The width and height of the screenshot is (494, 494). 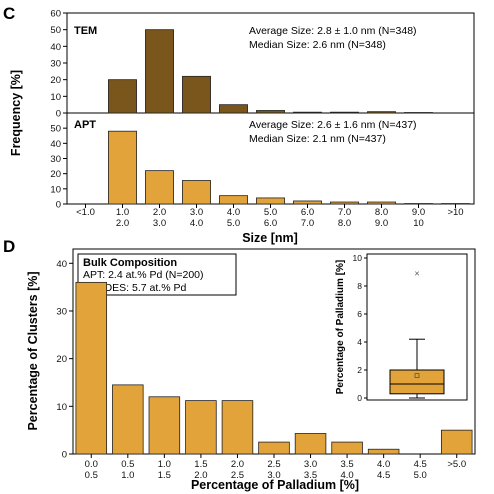 What do you see at coordinates (359, 286) in the screenshot?
I see `inset-y-tick-label: 8` at bounding box center [359, 286].